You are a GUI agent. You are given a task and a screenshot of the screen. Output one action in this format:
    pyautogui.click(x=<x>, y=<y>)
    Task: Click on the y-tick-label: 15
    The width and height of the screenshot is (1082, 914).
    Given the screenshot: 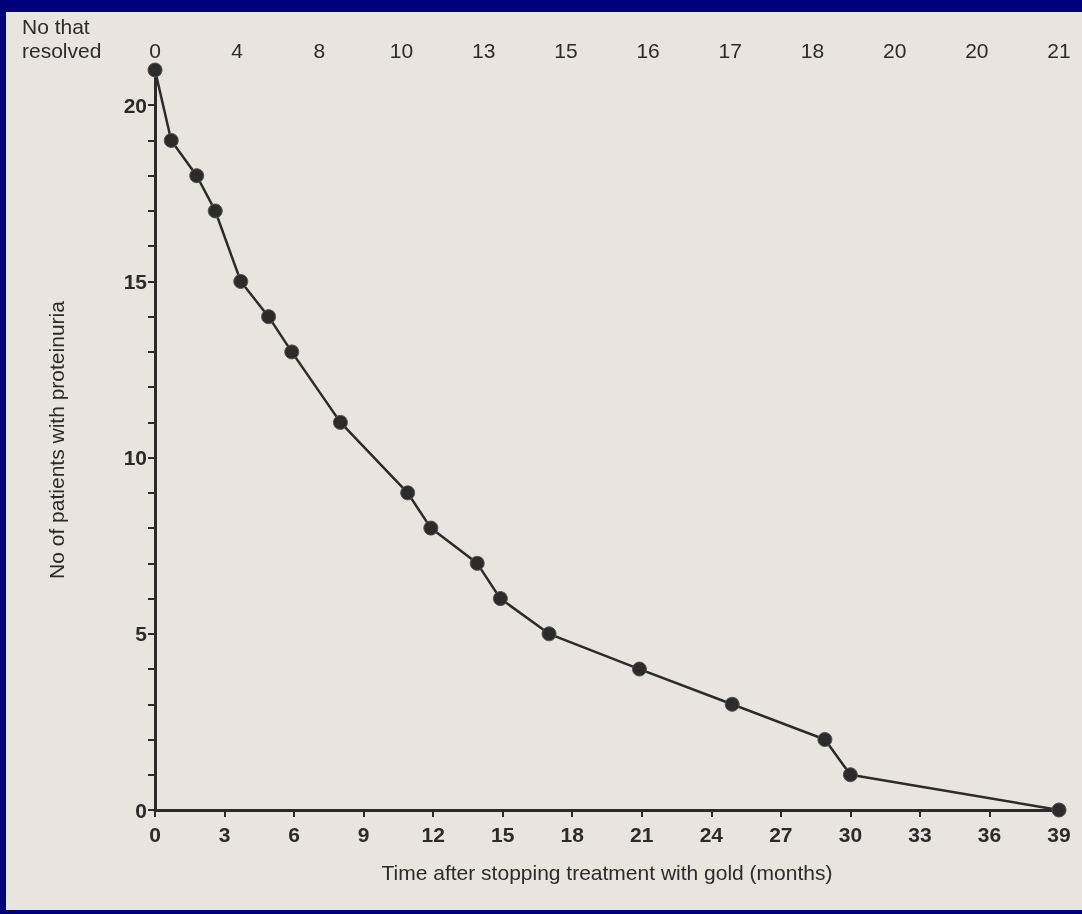 What is the action you would take?
    pyautogui.click(x=135, y=281)
    